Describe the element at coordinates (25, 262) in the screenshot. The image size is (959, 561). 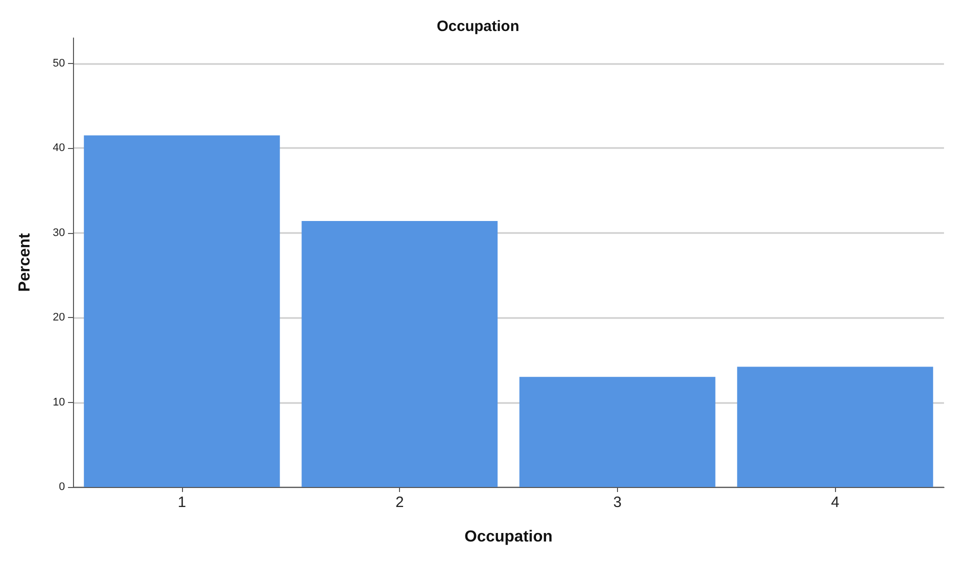
I see `y-axis-title: Percent` at that location.